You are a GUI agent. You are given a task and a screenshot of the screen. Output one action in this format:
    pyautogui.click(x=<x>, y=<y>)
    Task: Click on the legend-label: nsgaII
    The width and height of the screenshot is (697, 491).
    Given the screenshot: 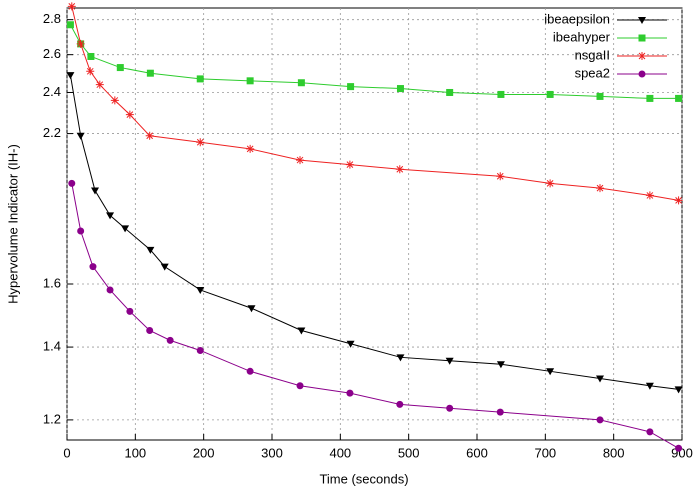 What is the action you would take?
    pyautogui.click(x=592, y=54)
    